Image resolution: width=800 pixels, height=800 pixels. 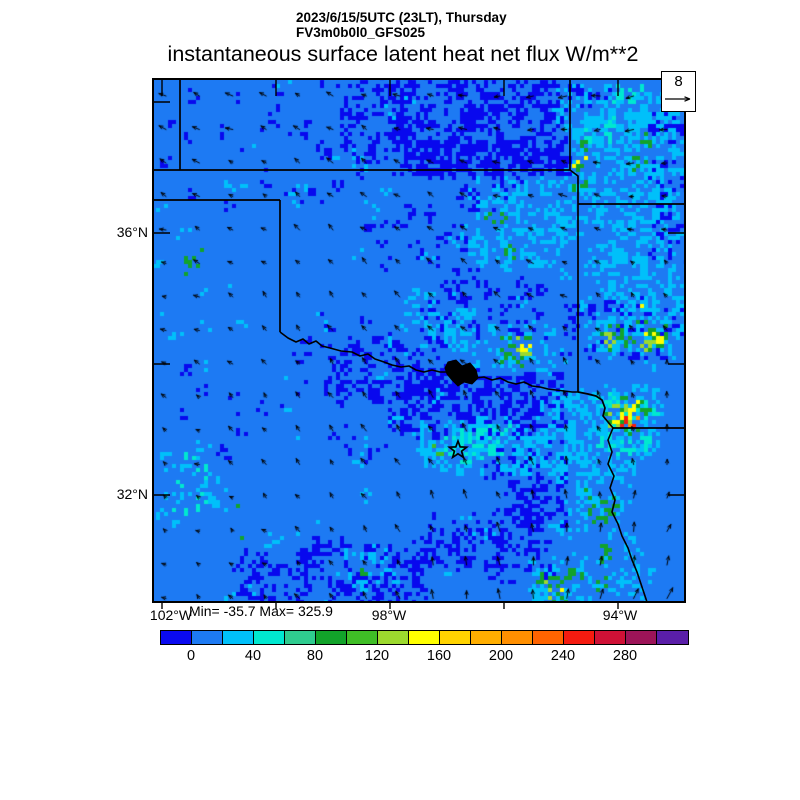 I want to click on colorbar-tick-label: 280, so click(x=625, y=656).